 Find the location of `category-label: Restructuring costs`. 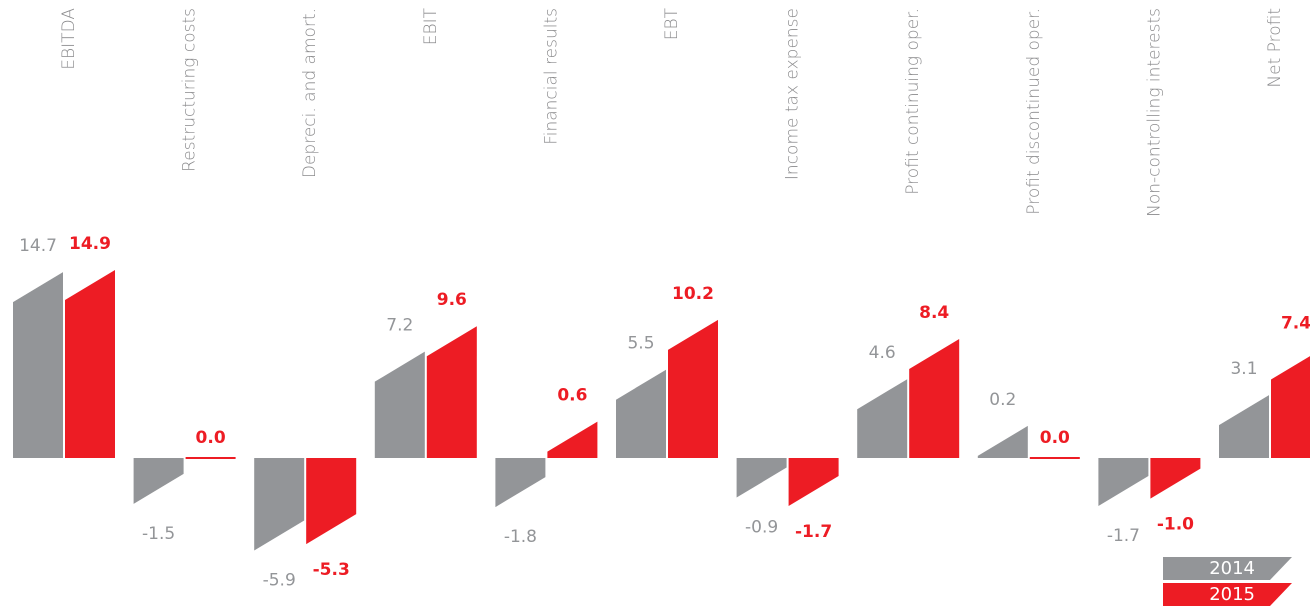

category-label: Restructuring costs is located at coordinates (190, 90).